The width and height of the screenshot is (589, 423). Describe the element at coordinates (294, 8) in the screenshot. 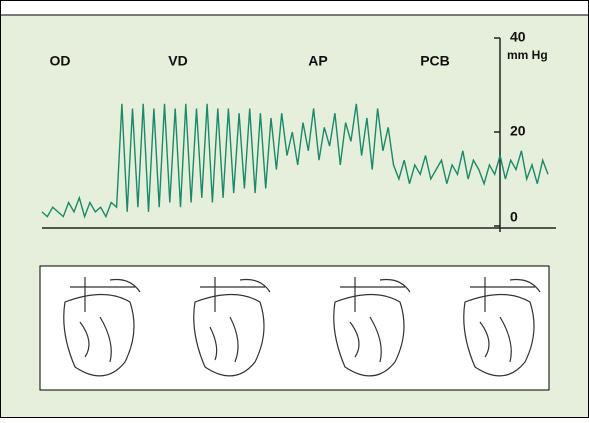

I see `top-strip` at that location.